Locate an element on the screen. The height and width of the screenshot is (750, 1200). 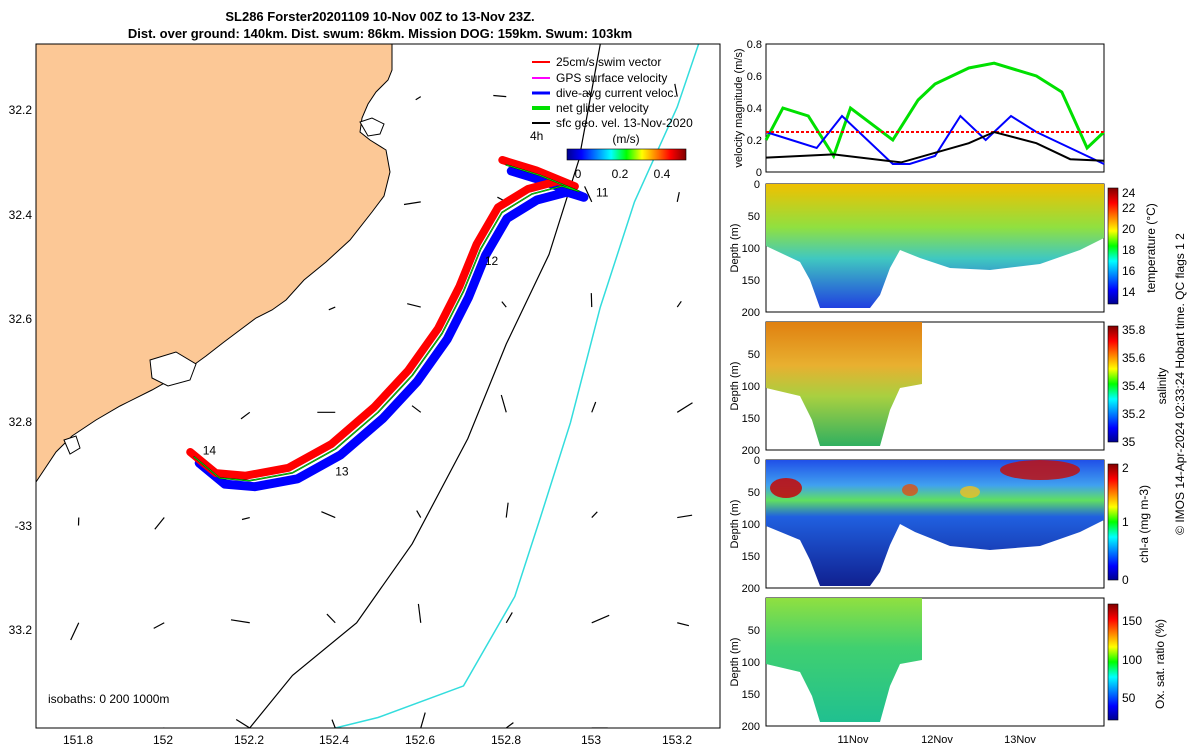
chl-y-tick: 200 is located at coordinates (751, 589).